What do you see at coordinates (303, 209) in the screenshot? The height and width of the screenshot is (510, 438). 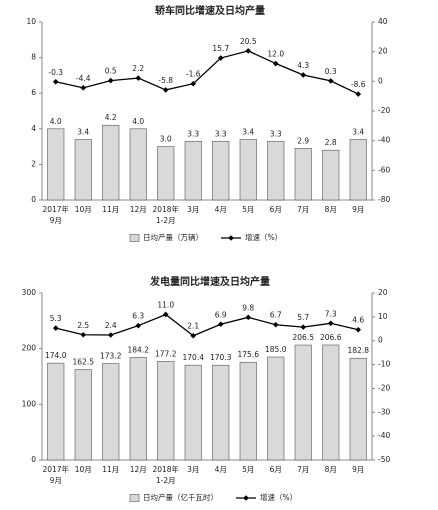 I see `x-tick-label: 7月` at bounding box center [303, 209].